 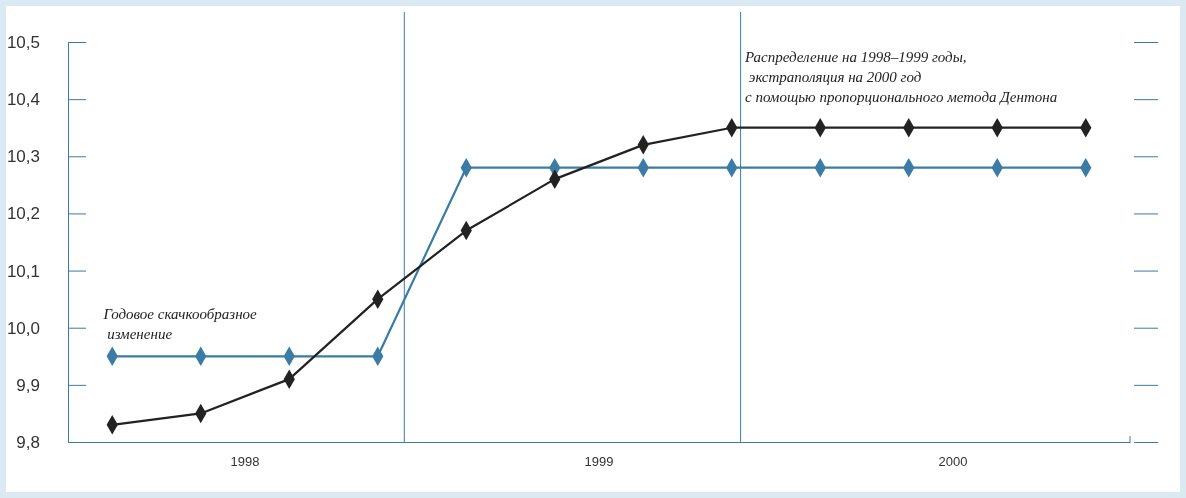 I want to click on annotation: Годовое скачкообразное изменение, so click(x=180, y=324).